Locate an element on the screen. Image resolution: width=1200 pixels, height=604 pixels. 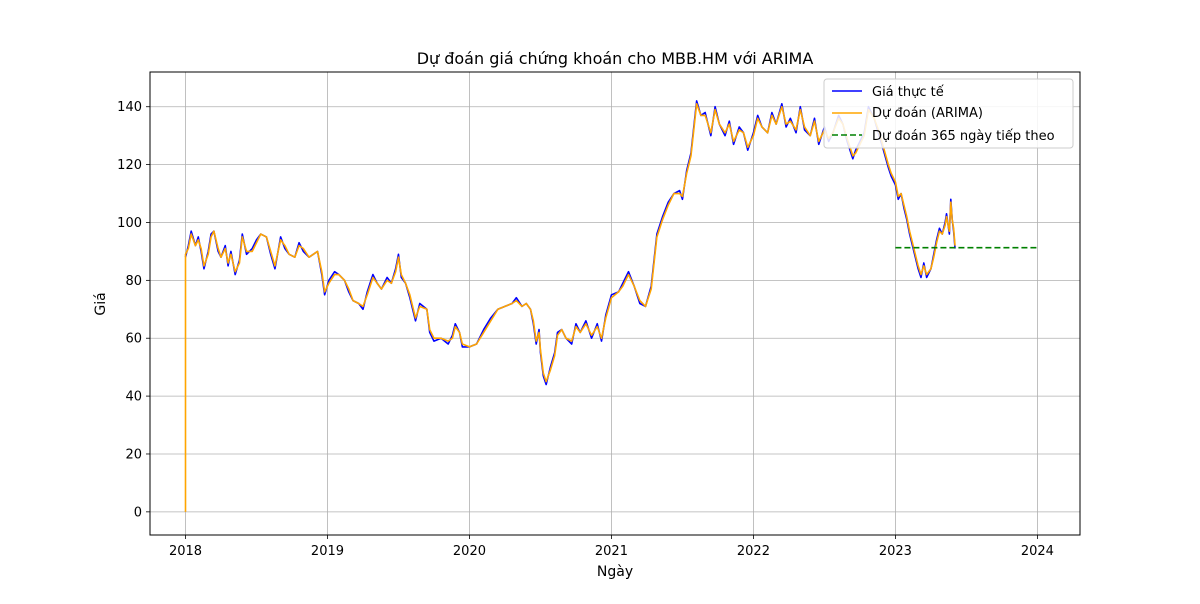
x-tick-label: 2020 is located at coordinates (469, 551).